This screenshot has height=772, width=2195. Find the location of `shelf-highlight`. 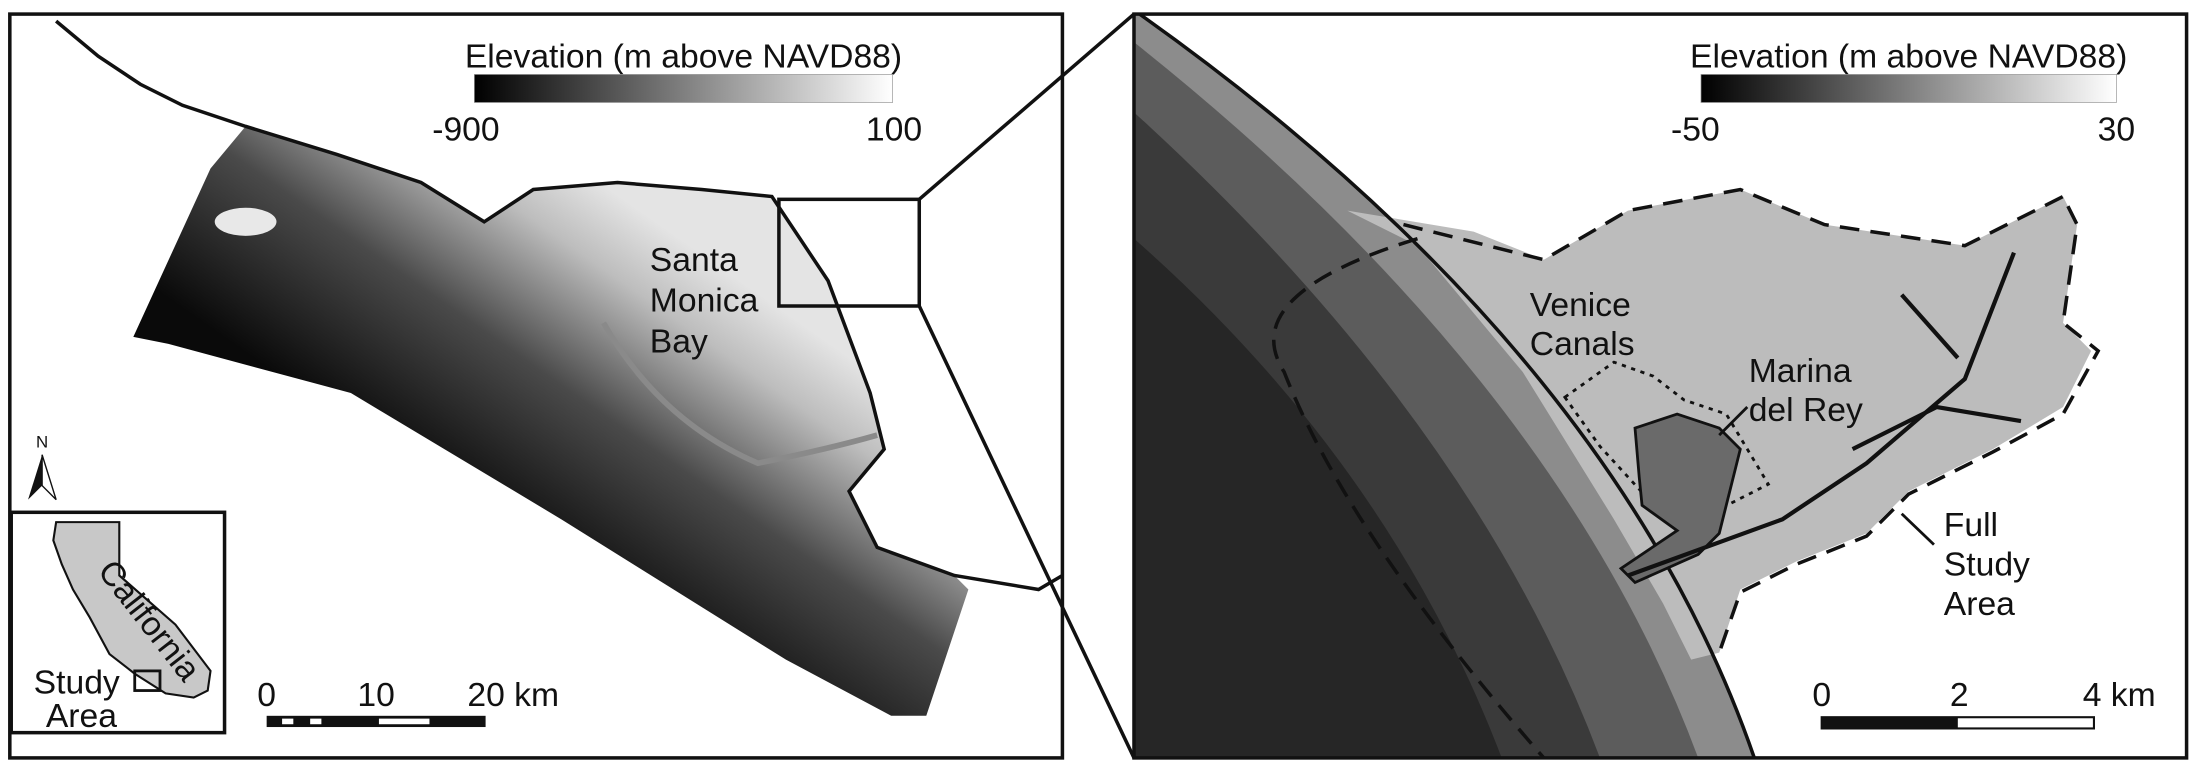

shelf-highlight is located at coordinates (245, 221).